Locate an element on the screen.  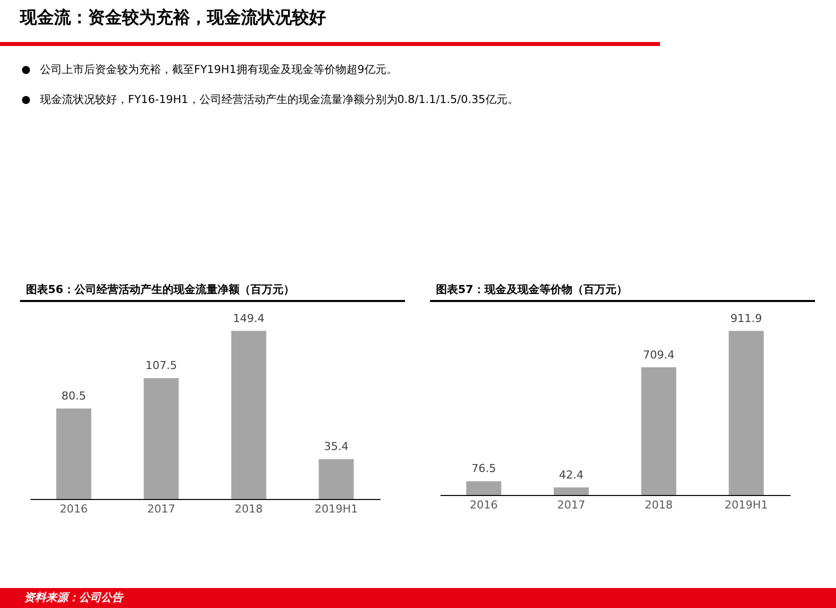
data-label: 80.5 is located at coordinates (74, 395).